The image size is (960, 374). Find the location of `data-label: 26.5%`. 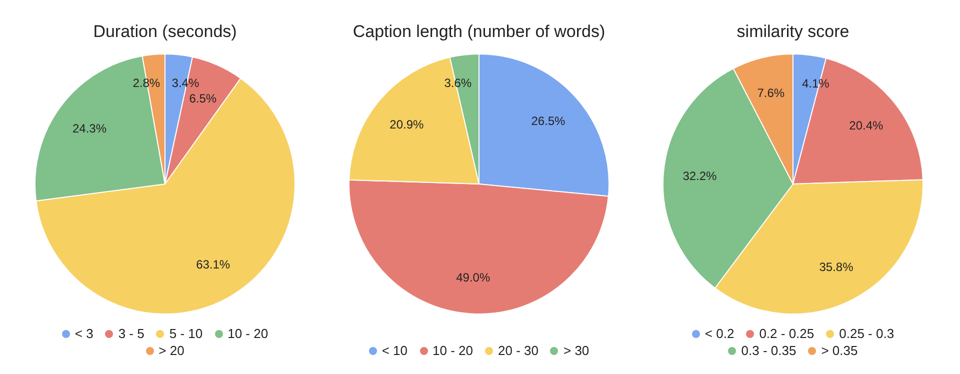

data-label: 26.5% is located at coordinates (548, 121).